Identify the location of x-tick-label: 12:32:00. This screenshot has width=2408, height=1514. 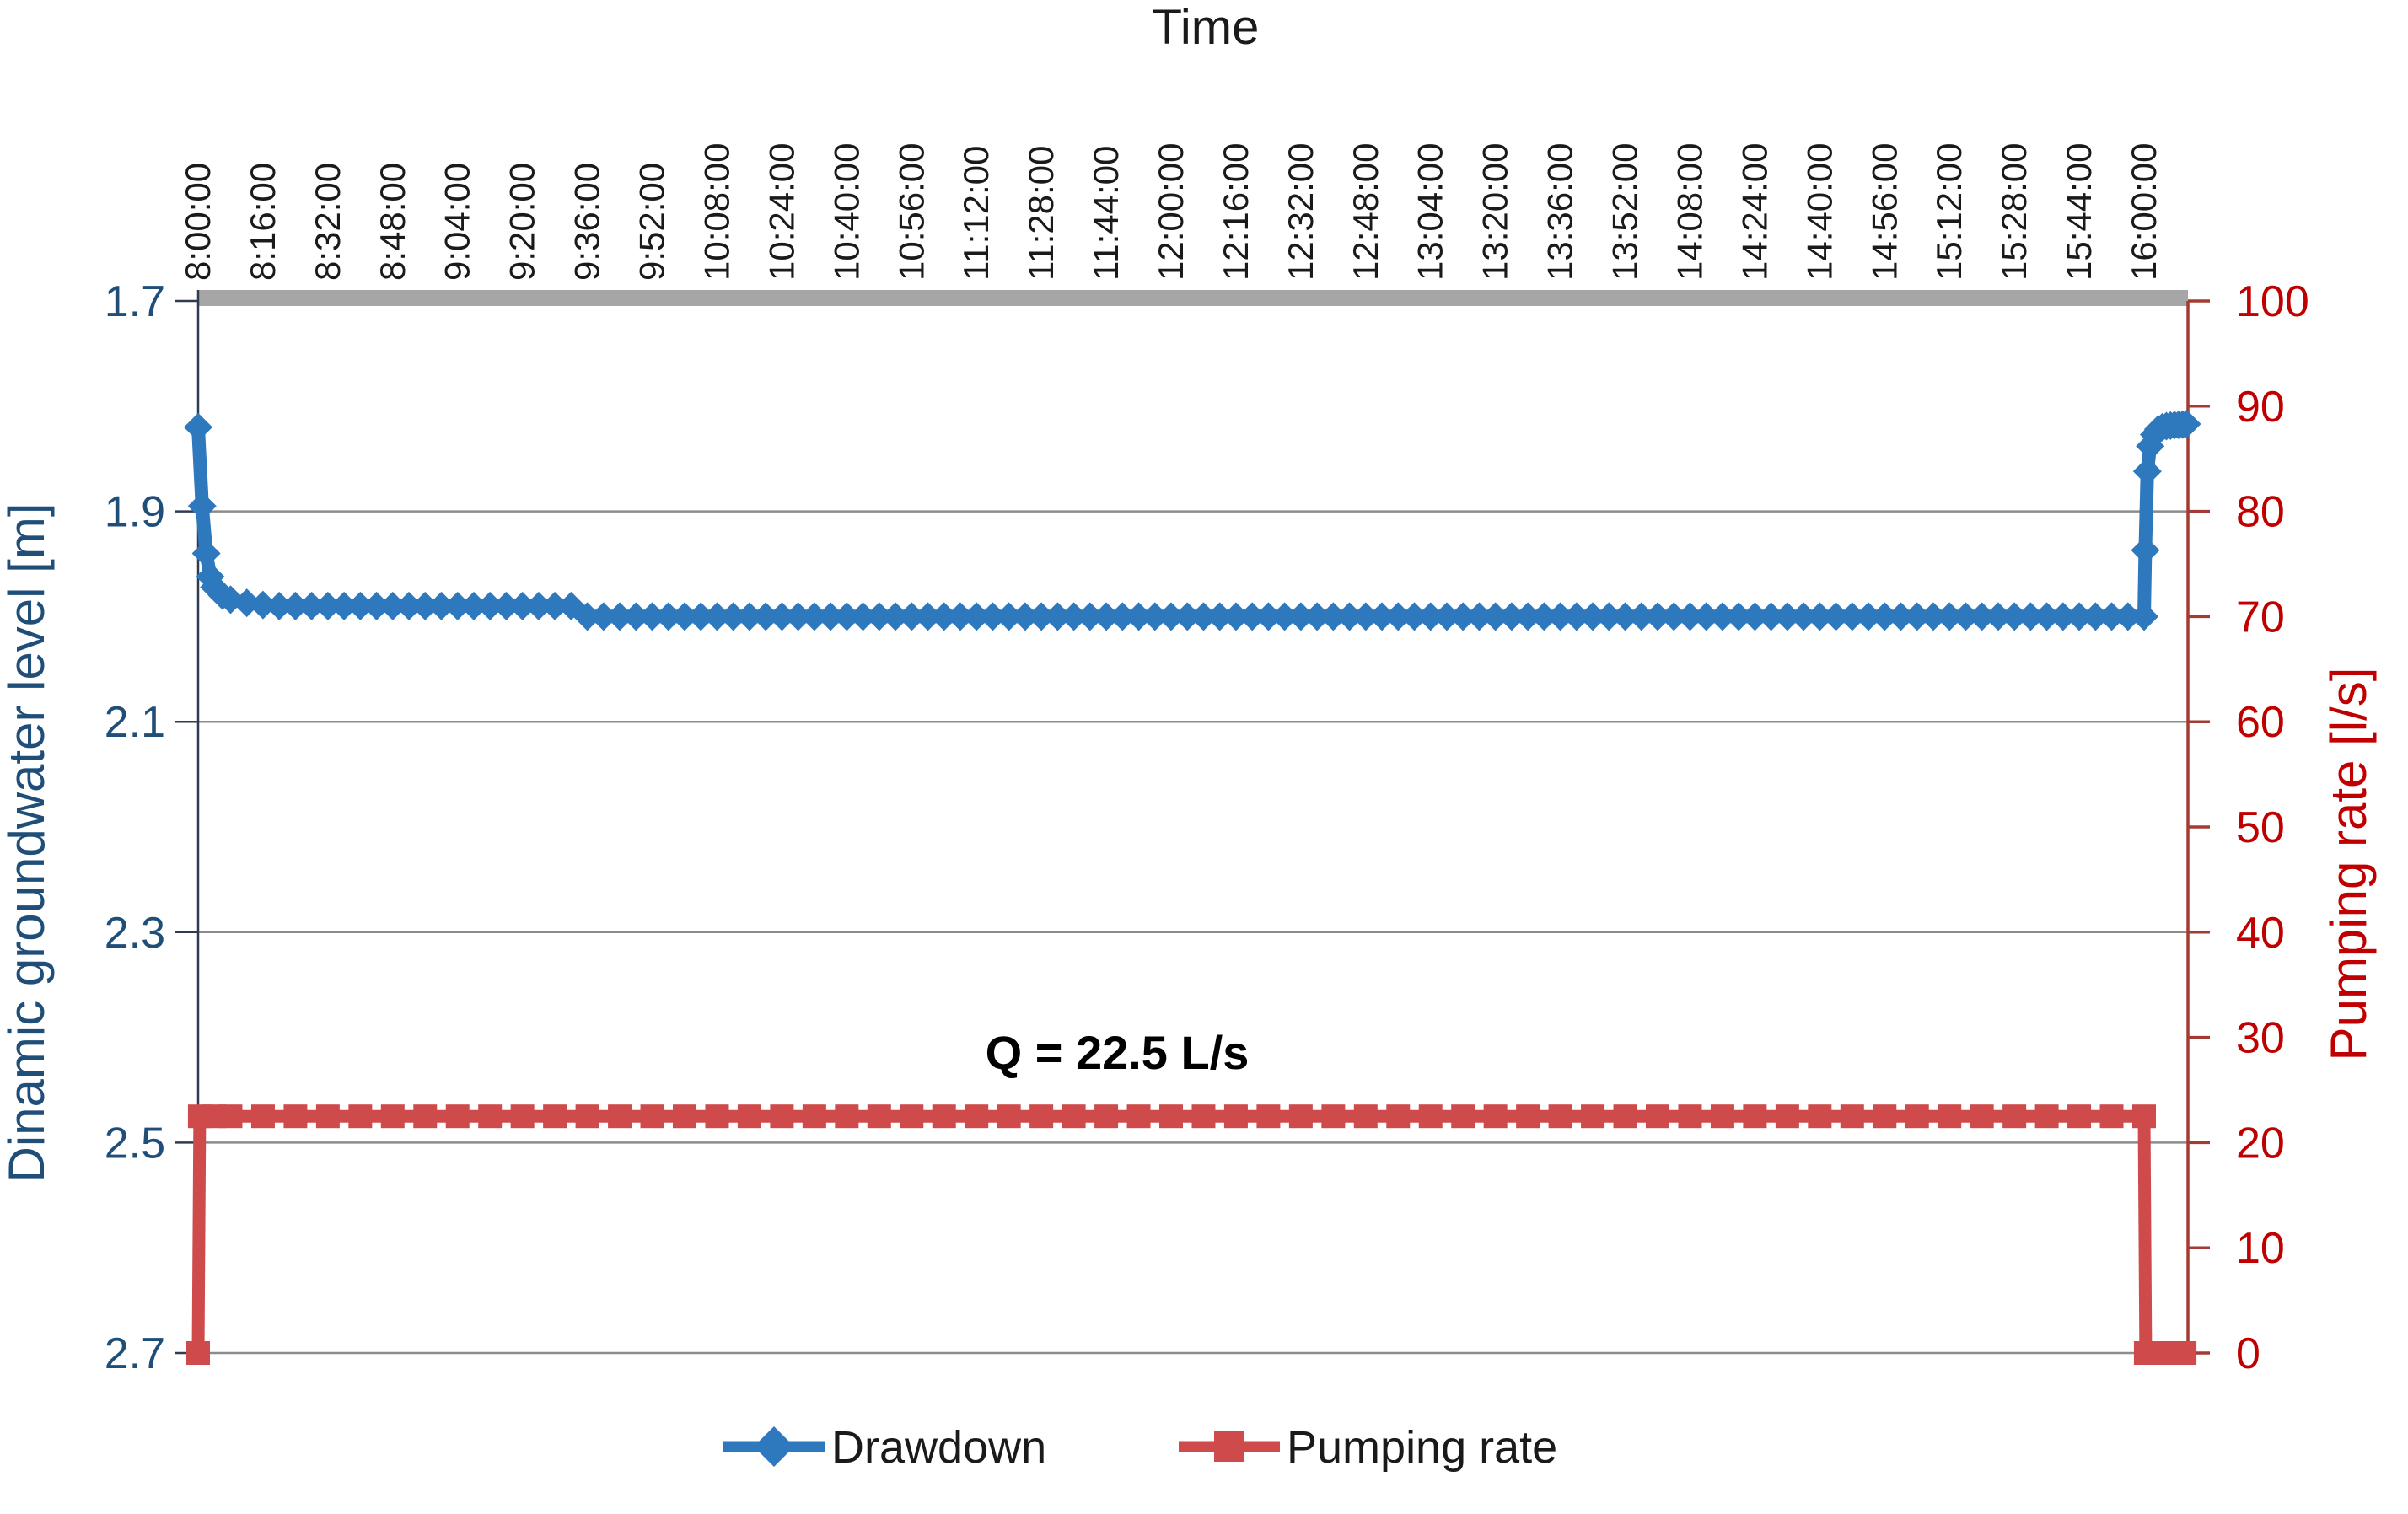
(1301, 212).